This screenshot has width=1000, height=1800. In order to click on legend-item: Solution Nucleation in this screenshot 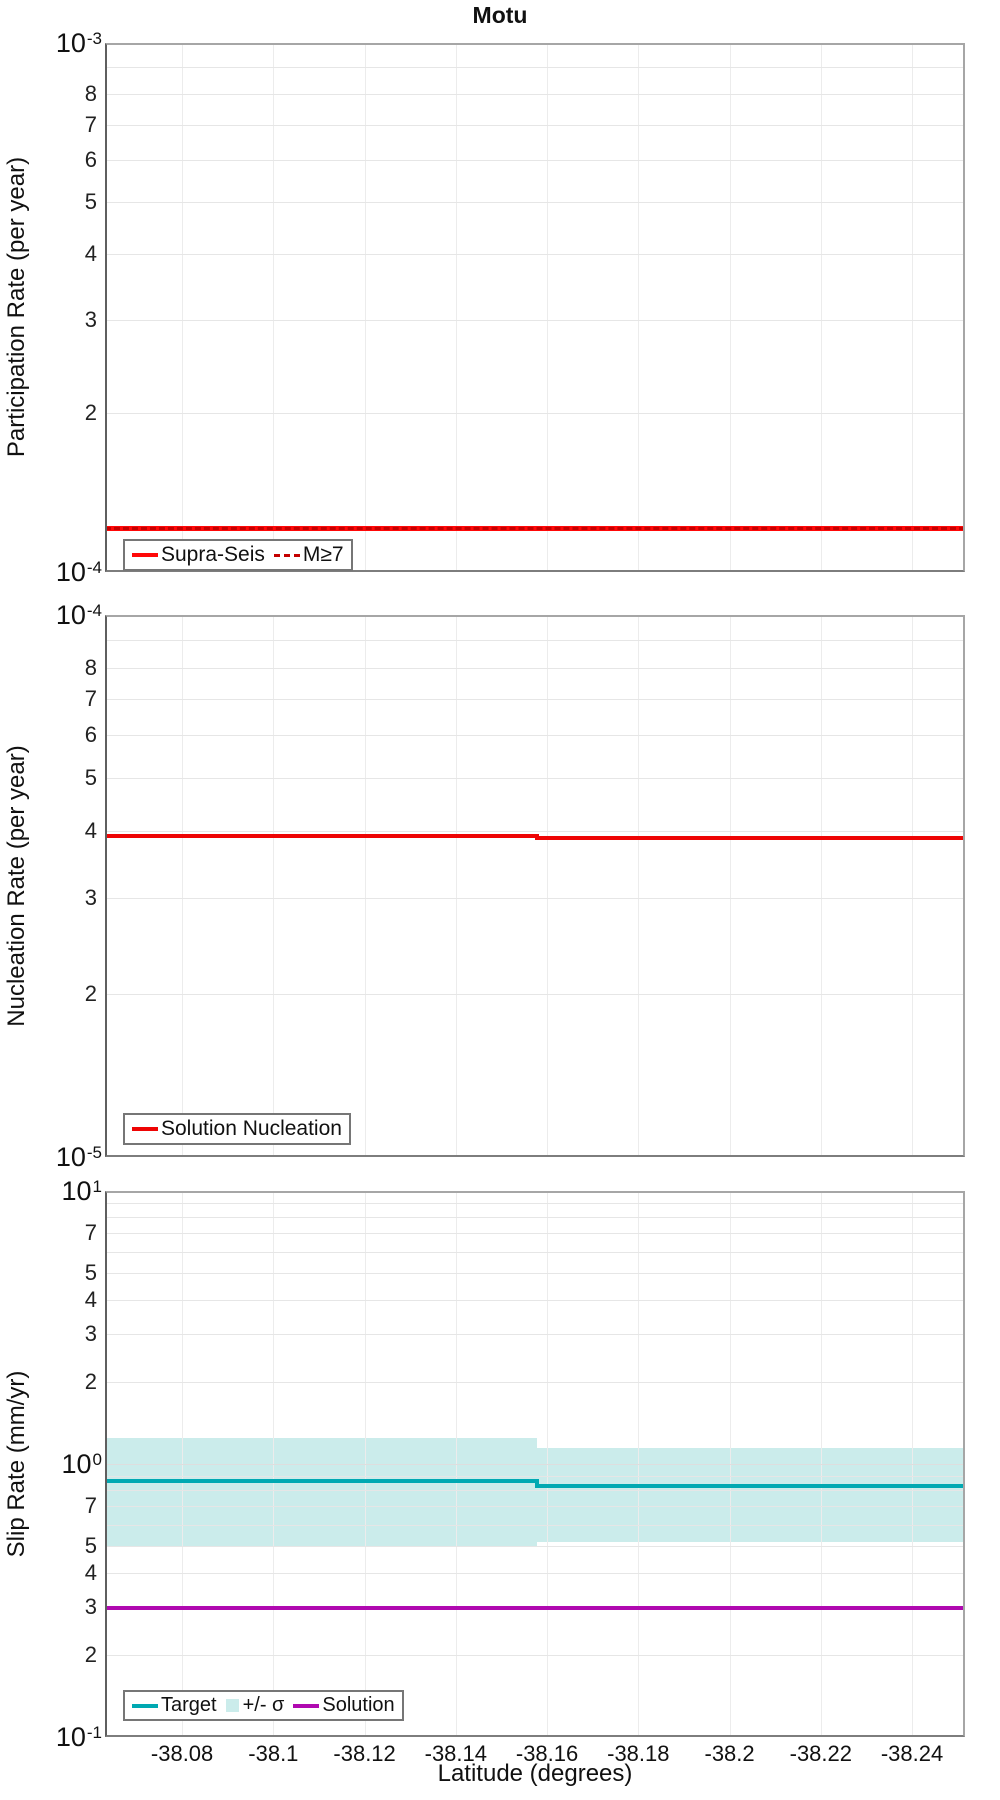, I will do `click(237, 1129)`.